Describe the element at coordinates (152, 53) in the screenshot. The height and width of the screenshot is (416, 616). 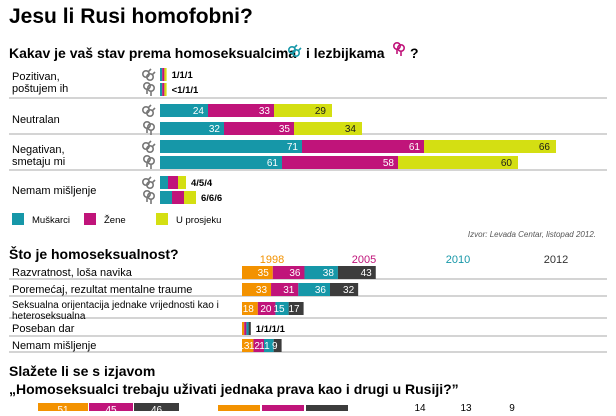
I see `chart1-title: Kakav je vaš stav prema homoseksualcima` at that location.